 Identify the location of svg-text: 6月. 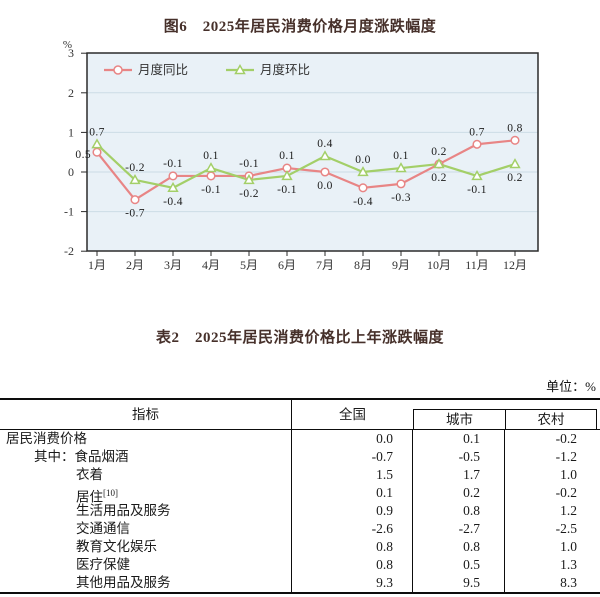
(287, 265).